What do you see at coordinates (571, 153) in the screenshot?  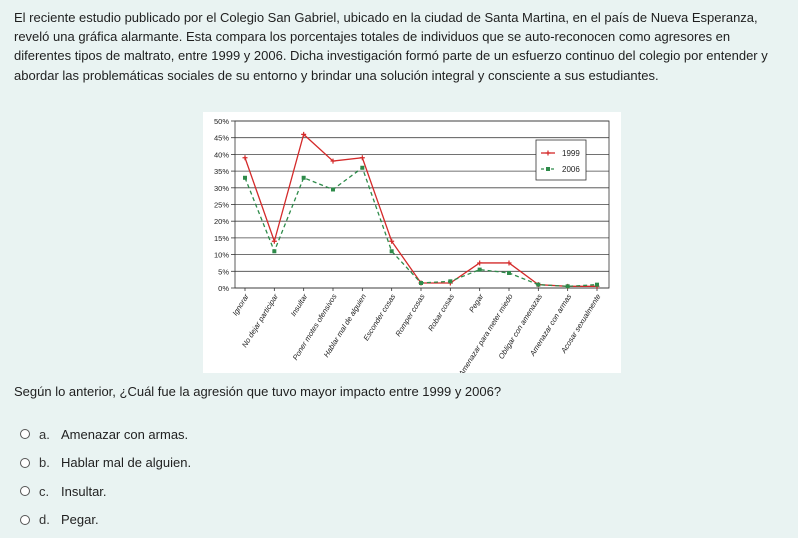 I see `legend-label: 1999` at bounding box center [571, 153].